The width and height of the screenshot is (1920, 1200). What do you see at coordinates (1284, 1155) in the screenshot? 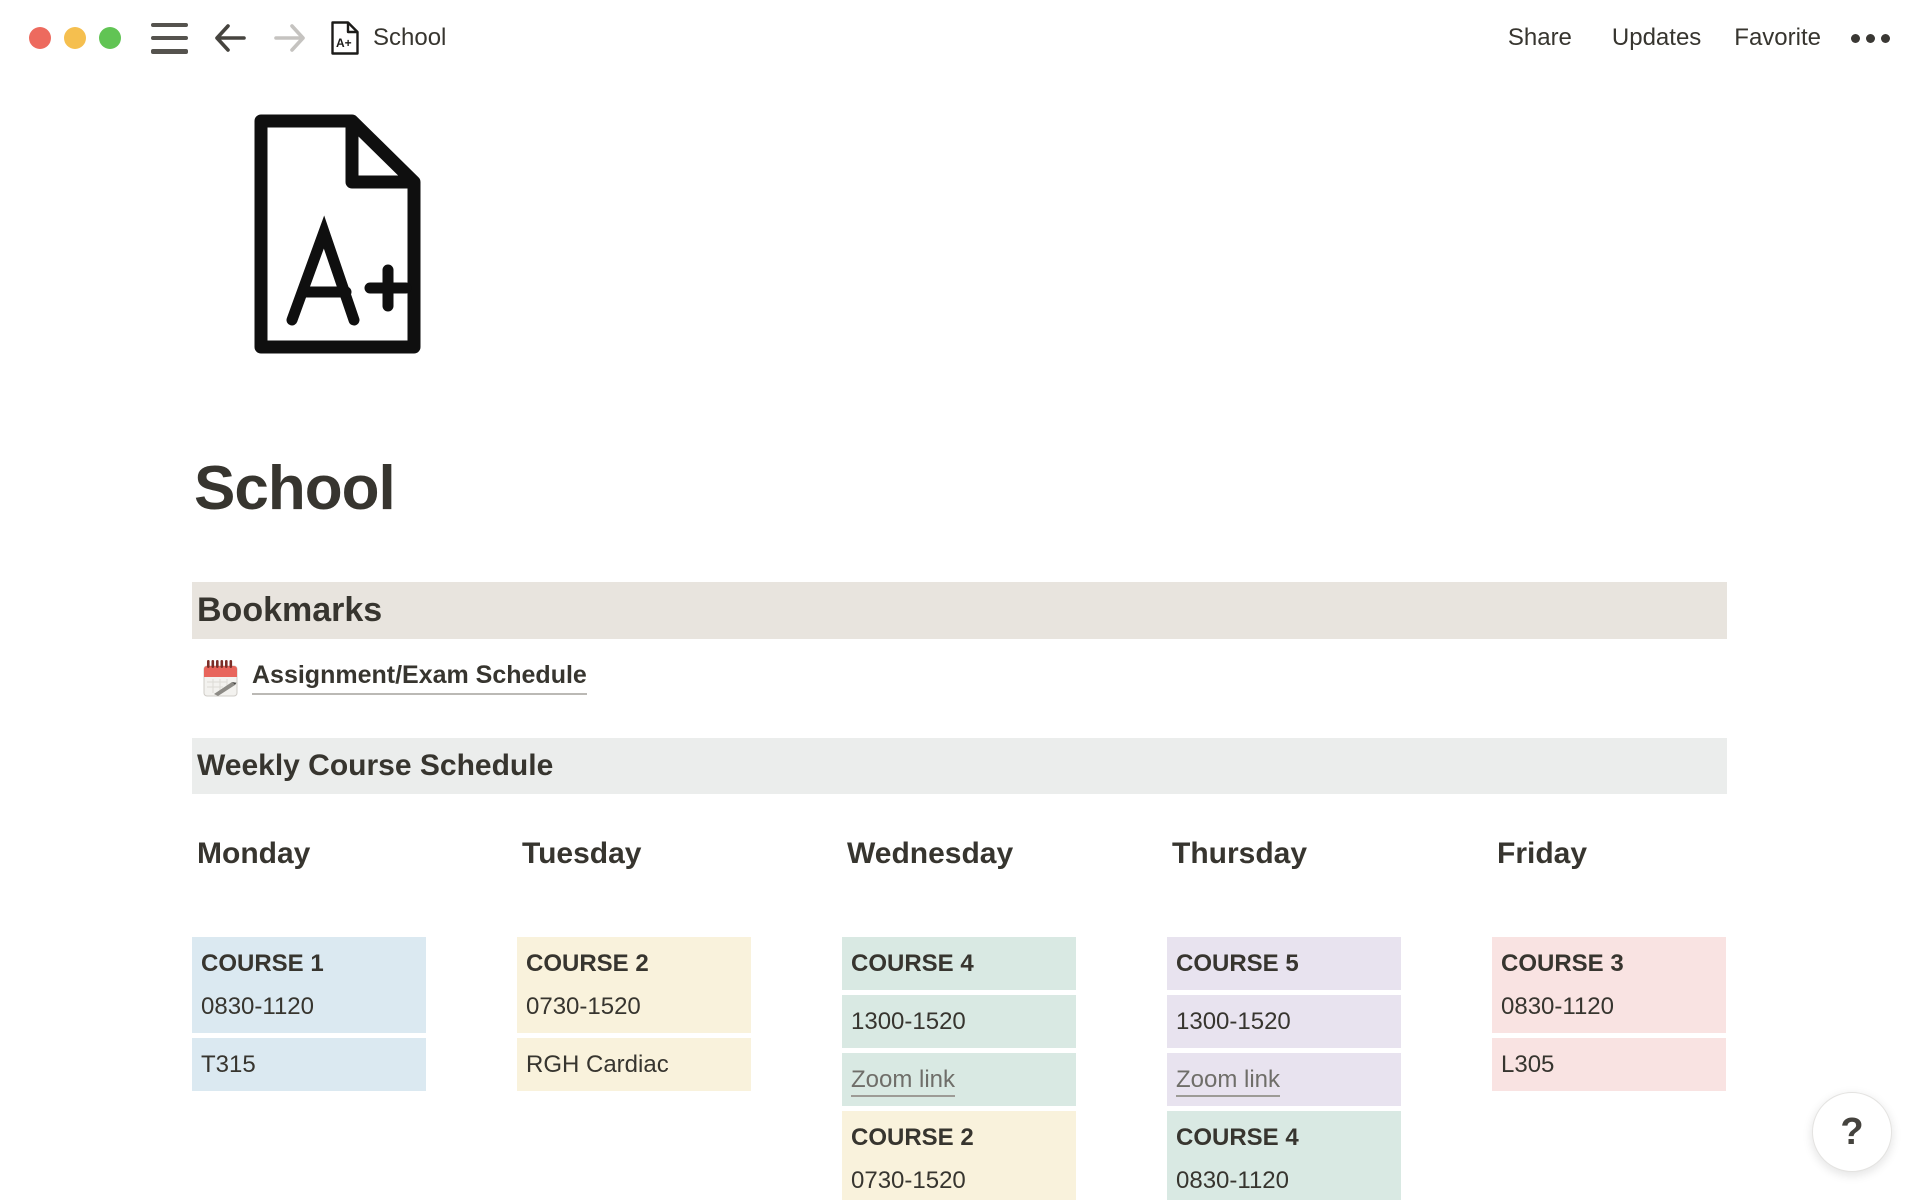
I see `course-block: COURSE 4 0830-1120` at bounding box center [1284, 1155].